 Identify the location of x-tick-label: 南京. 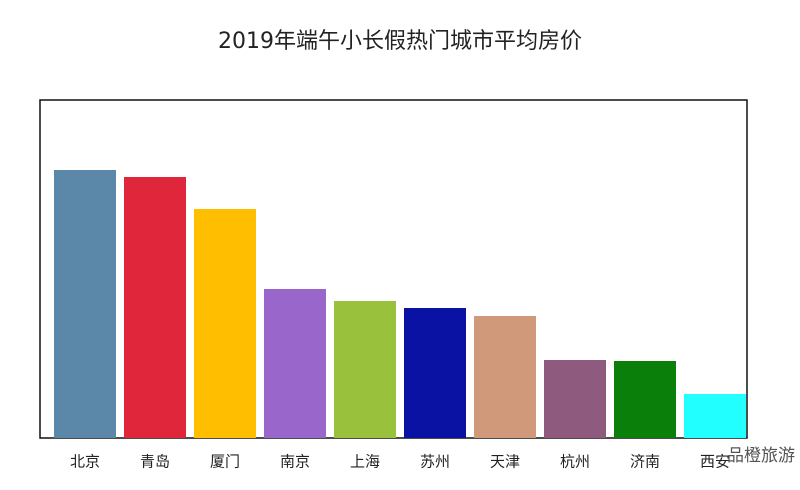
(295, 462).